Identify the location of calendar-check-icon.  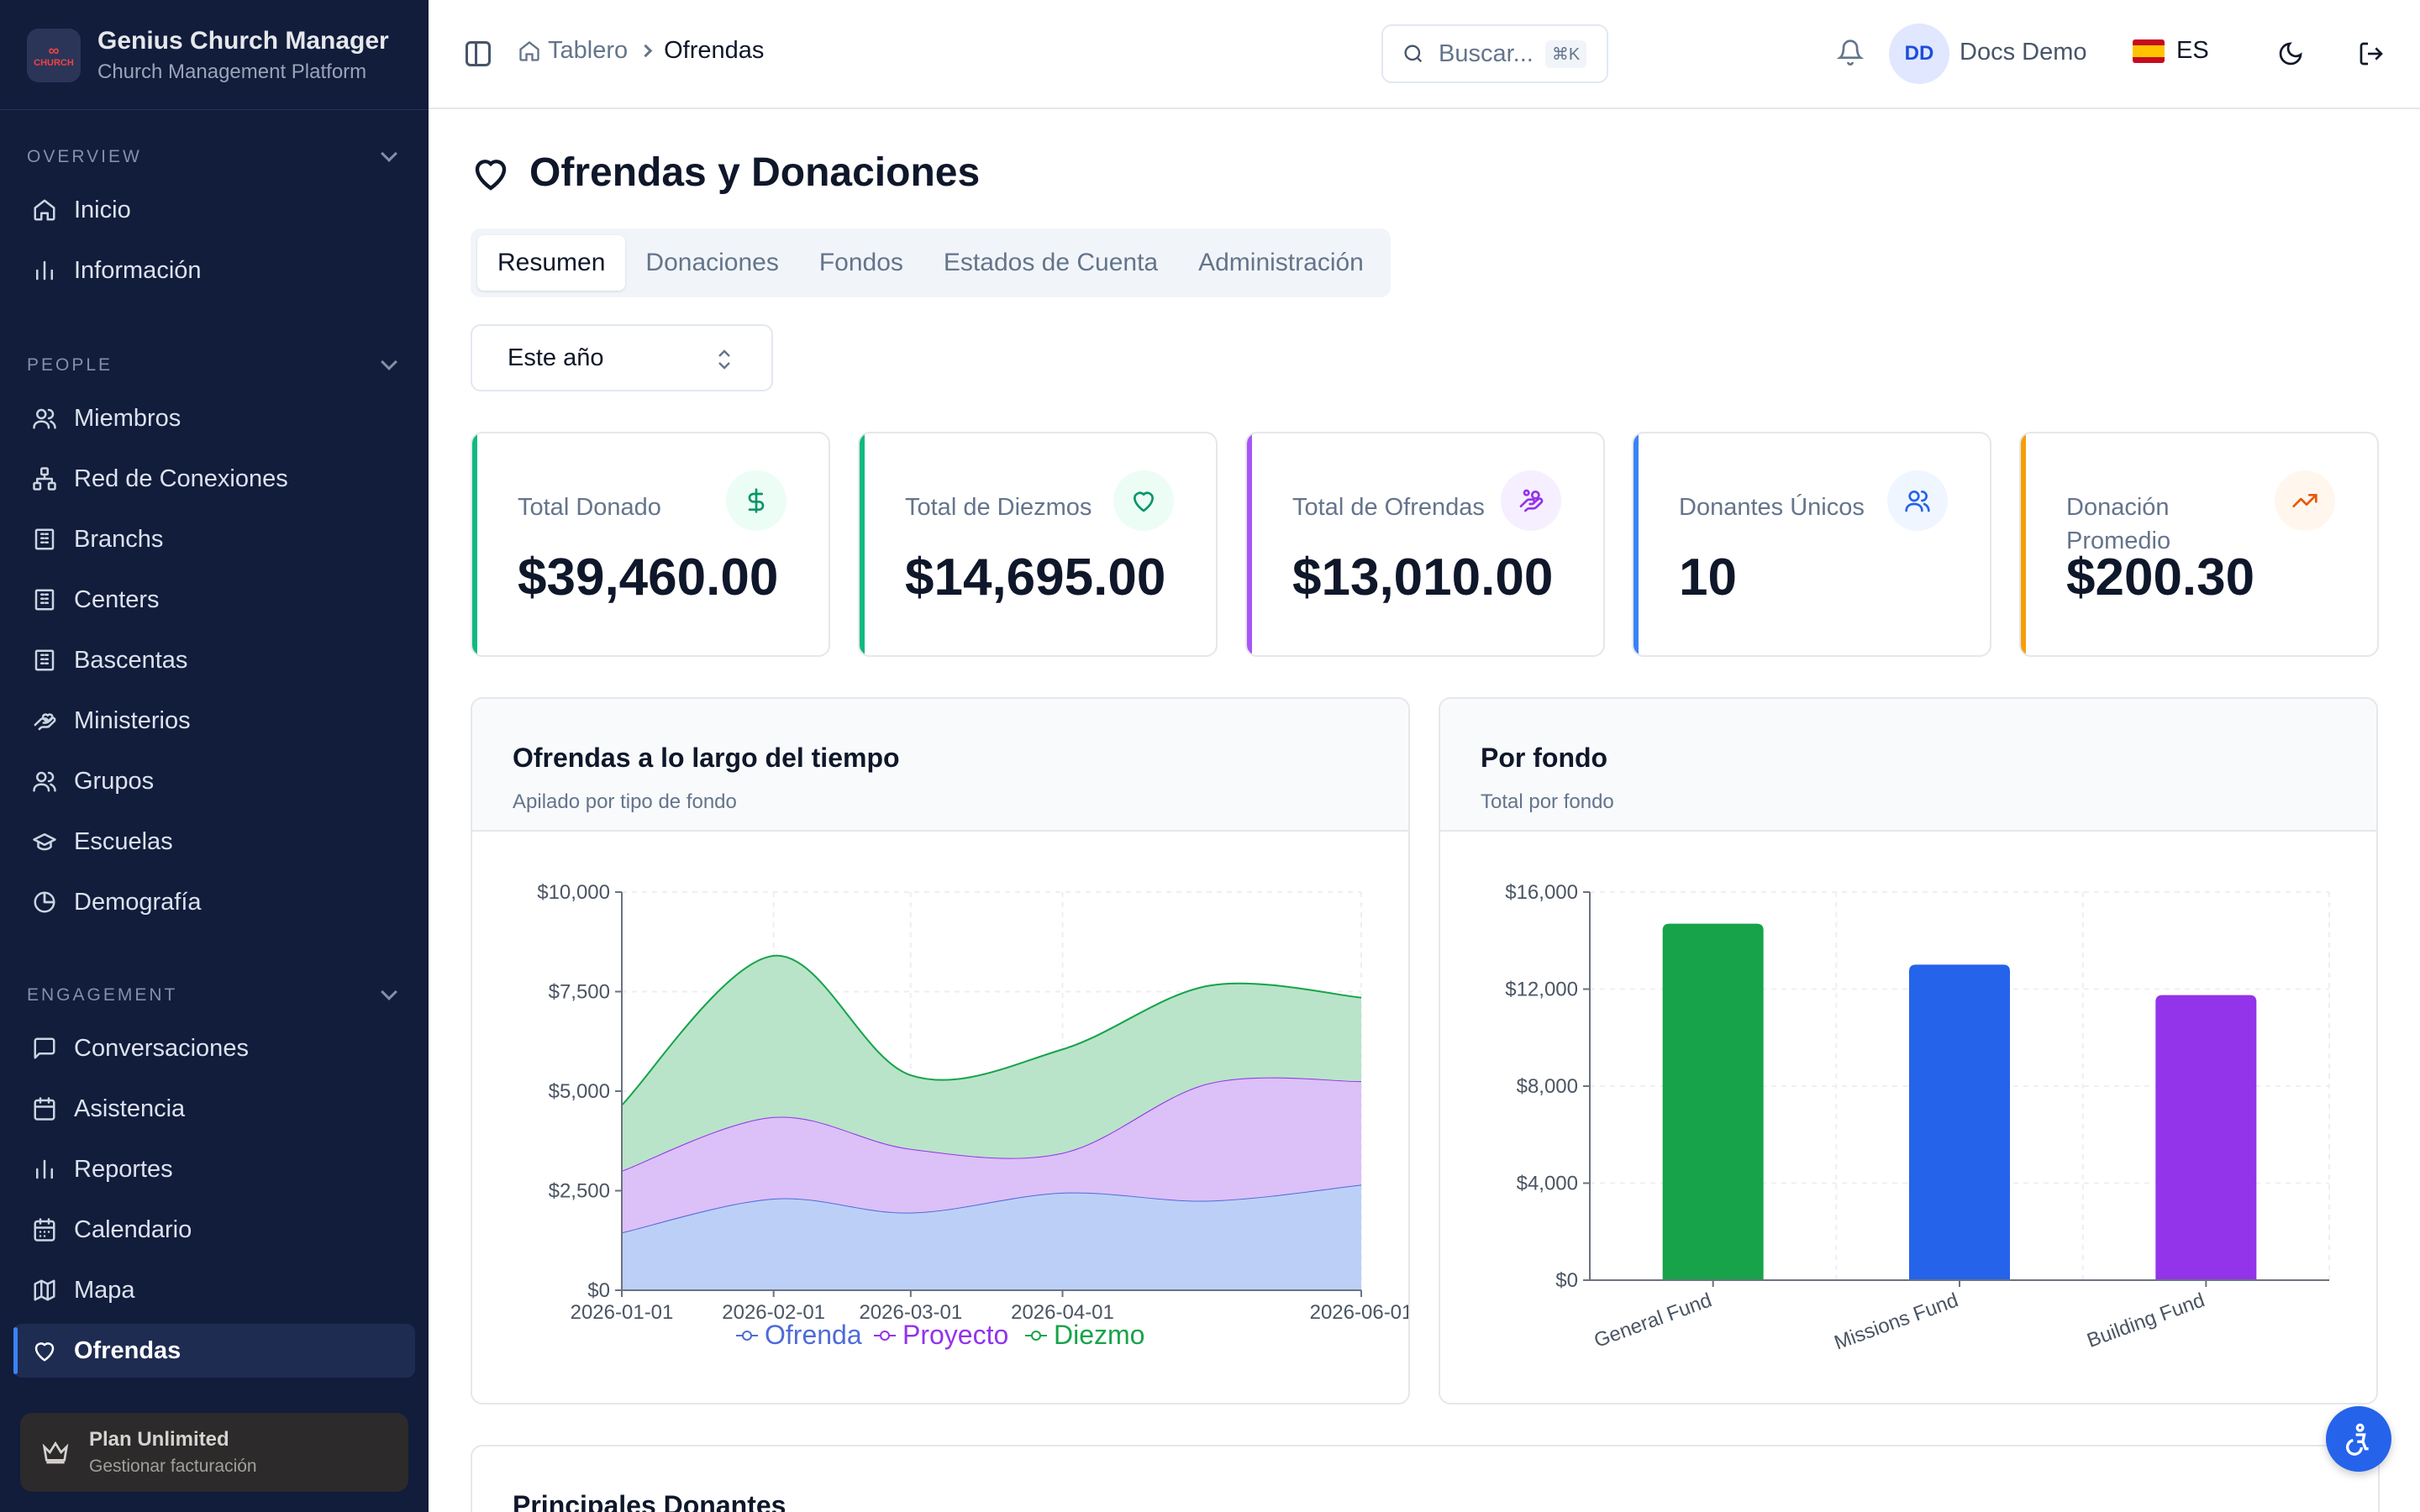
(44, 1108).